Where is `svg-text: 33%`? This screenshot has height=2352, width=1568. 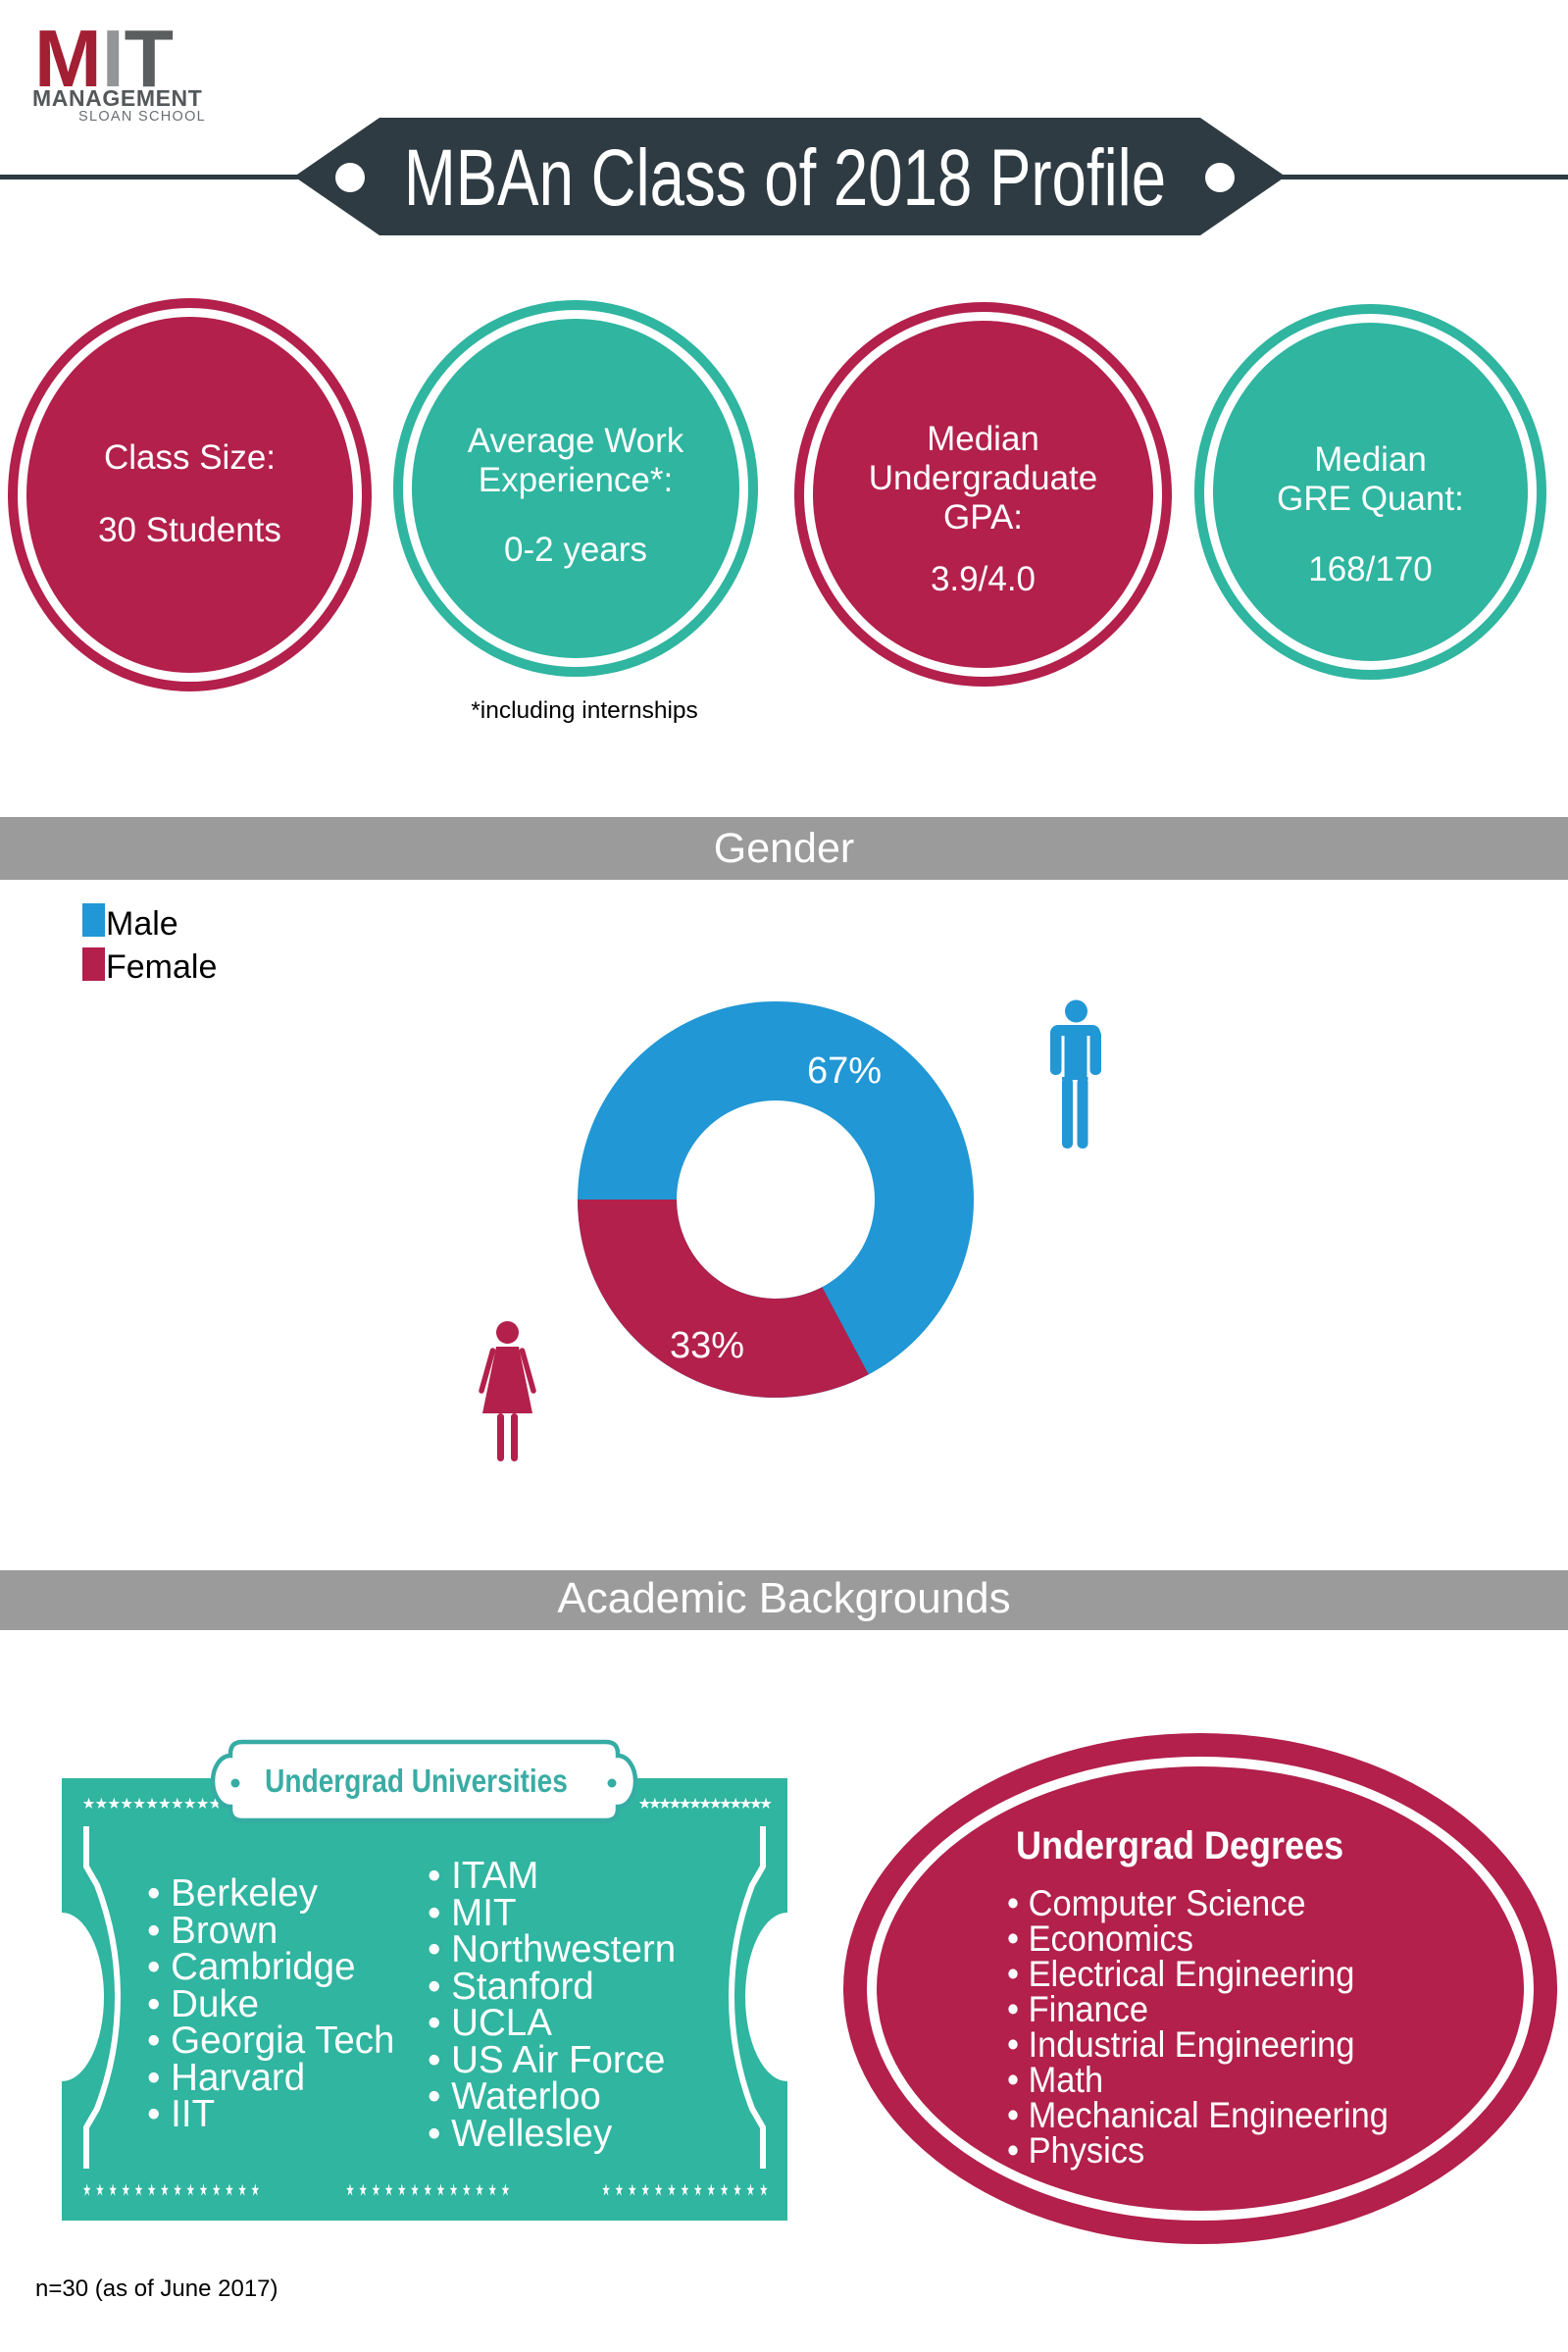 svg-text: 33% is located at coordinates (707, 1345).